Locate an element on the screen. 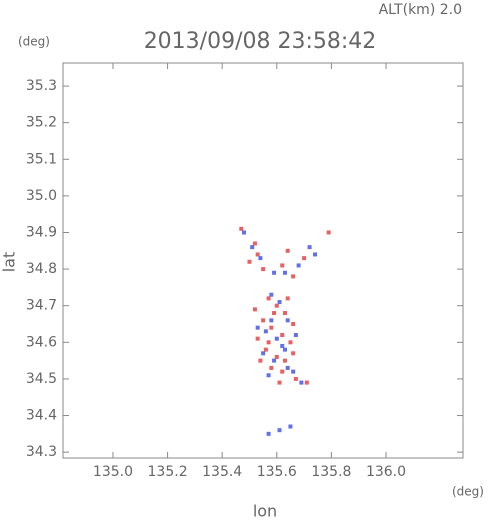 Image resolution: width=491 pixels, height=525 pixels. x-axis-label: lon is located at coordinates (265, 511).